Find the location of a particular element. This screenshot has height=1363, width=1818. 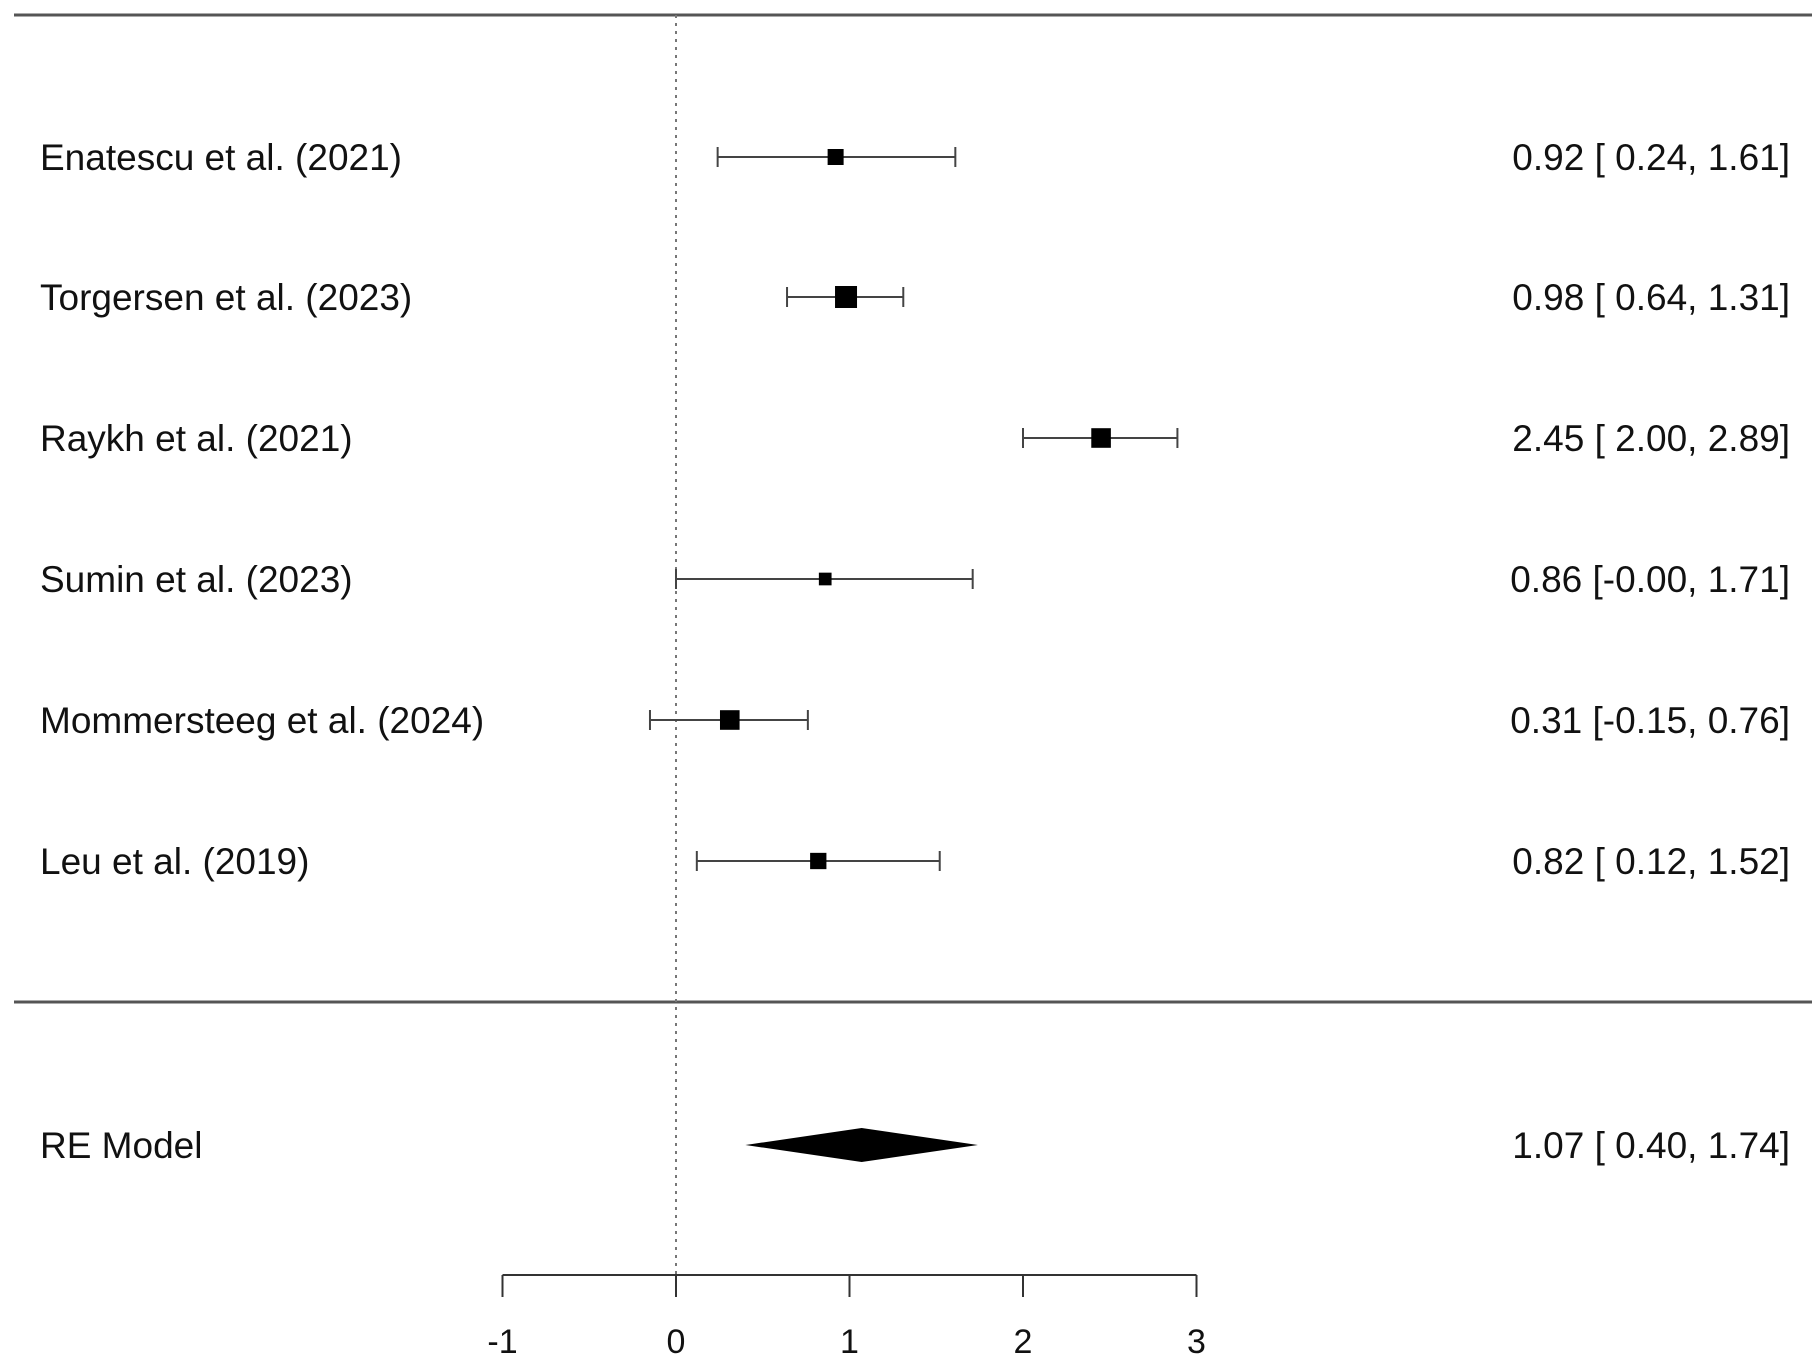

x-tick-label: 1 is located at coordinates (849, 1342).